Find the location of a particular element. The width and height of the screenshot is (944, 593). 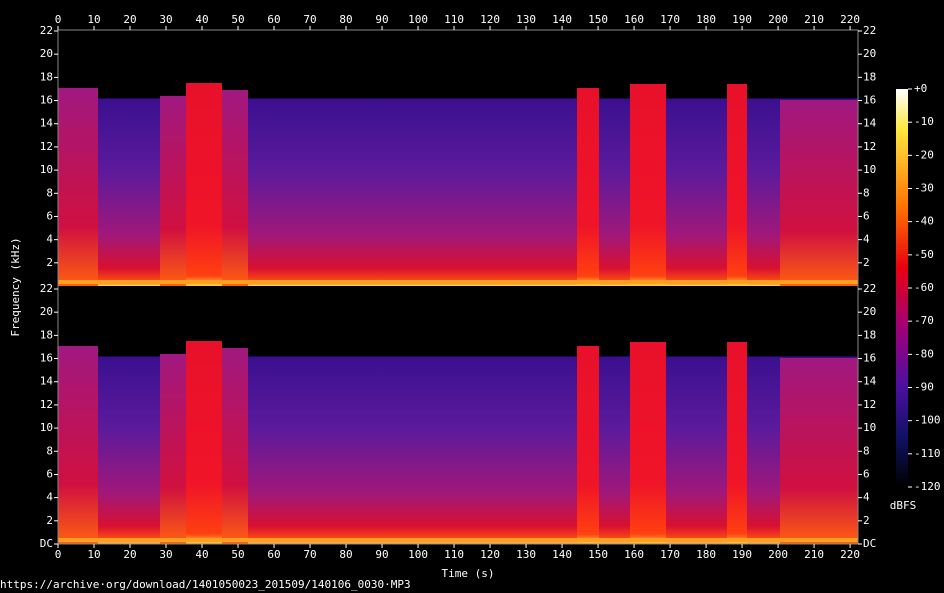

x-tick-label: 100 is located at coordinates (418, 19).